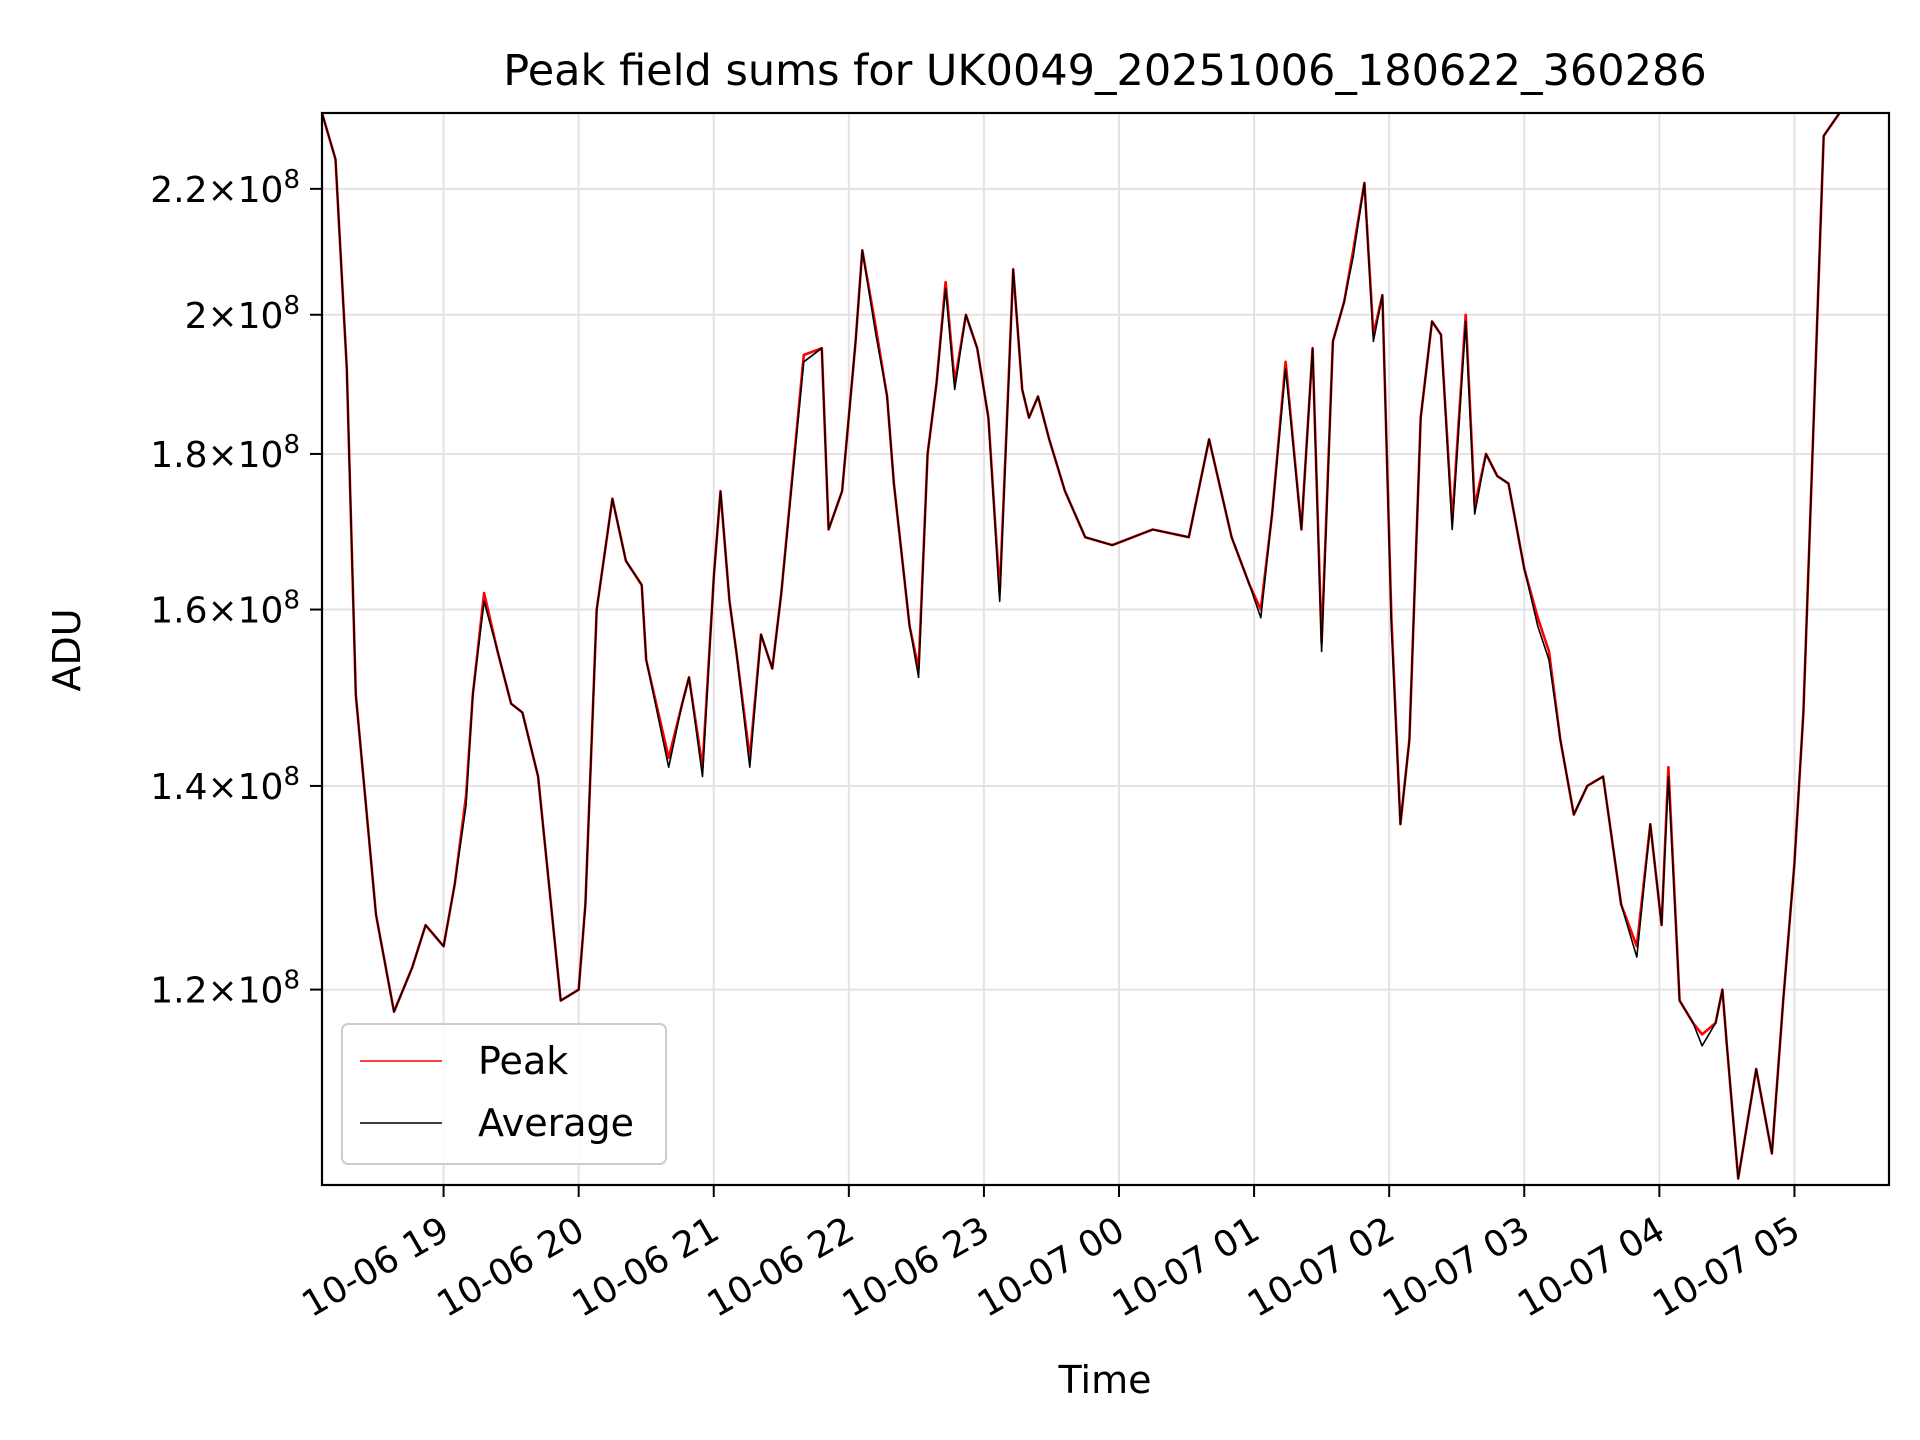 Image resolution: width=1920 pixels, height=1440 pixels. What do you see at coordinates (225, 609) in the screenshot?
I see `y-tick-label: 1.6×108` at bounding box center [225, 609].